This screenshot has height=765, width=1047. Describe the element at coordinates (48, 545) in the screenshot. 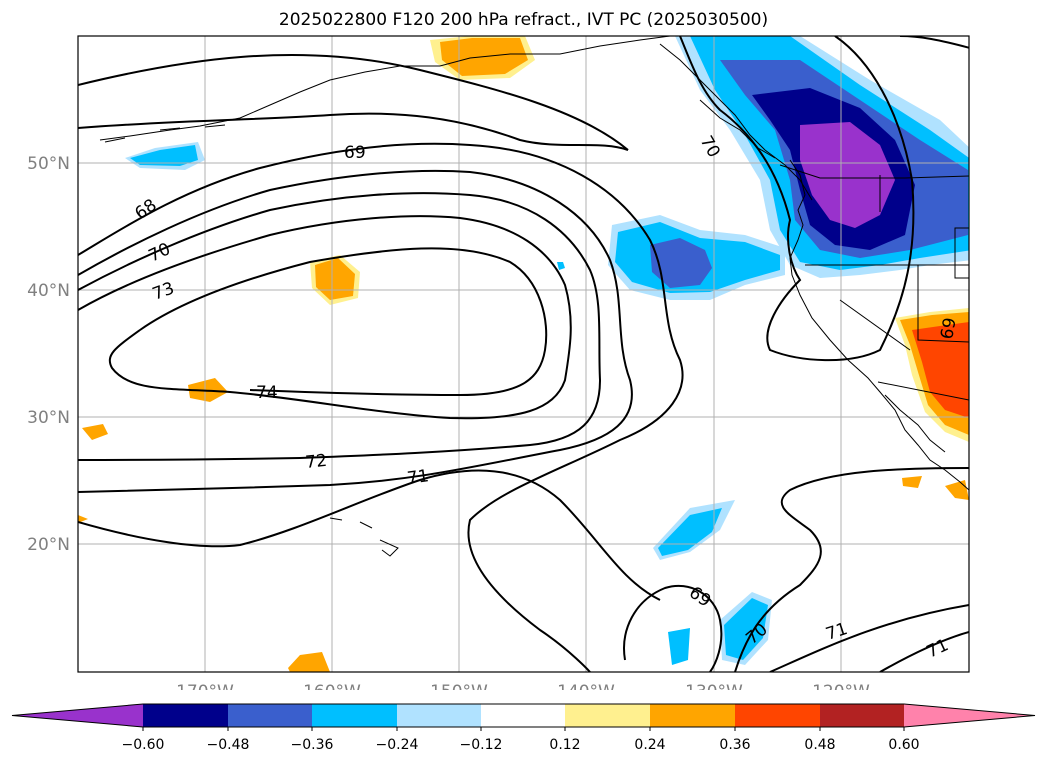

I see `lat-label: 20°N` at that location.